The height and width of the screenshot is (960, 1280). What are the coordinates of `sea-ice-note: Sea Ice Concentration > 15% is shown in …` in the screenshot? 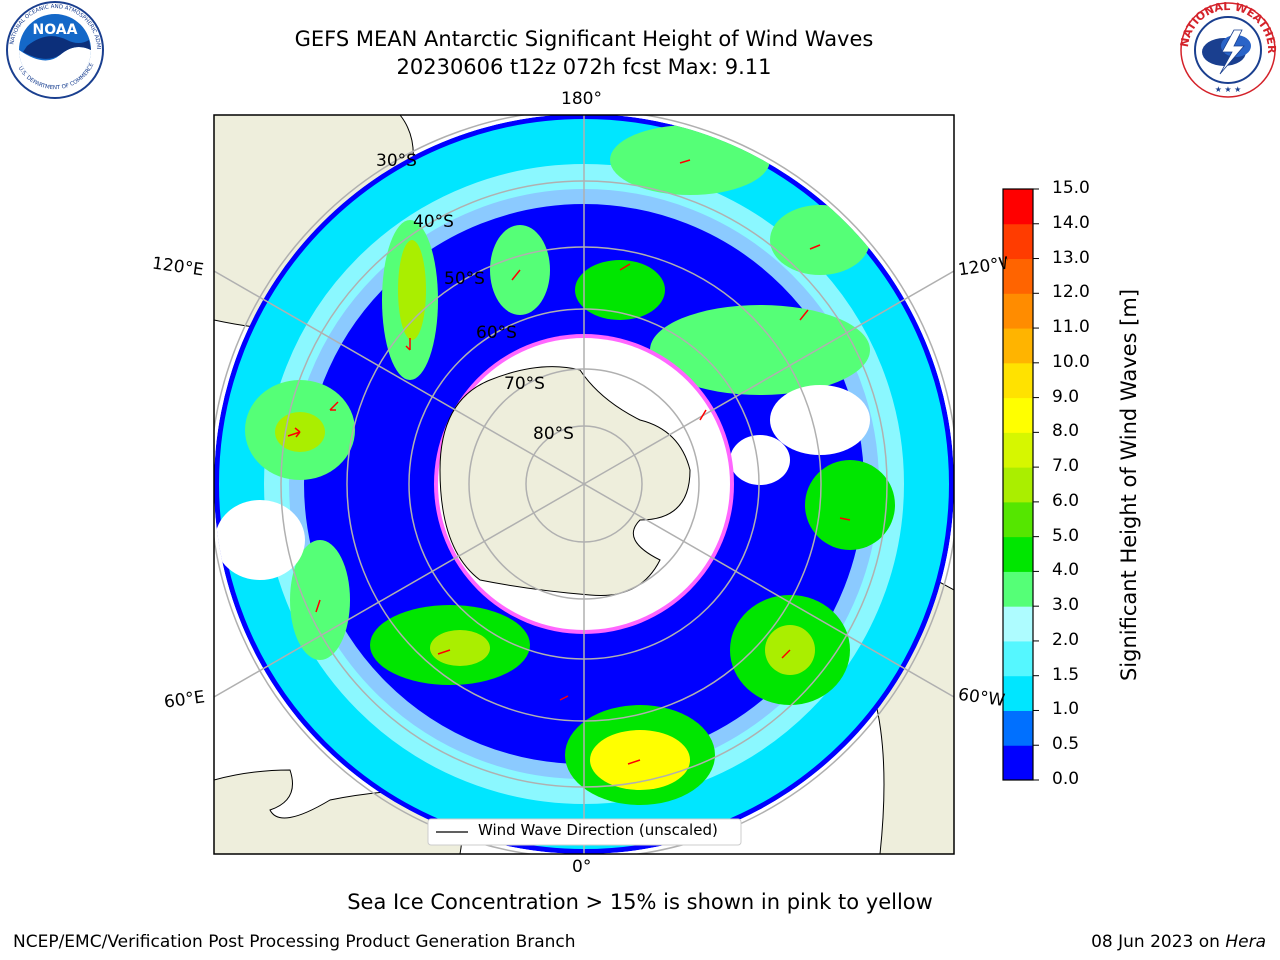 It's located at (640, 902).